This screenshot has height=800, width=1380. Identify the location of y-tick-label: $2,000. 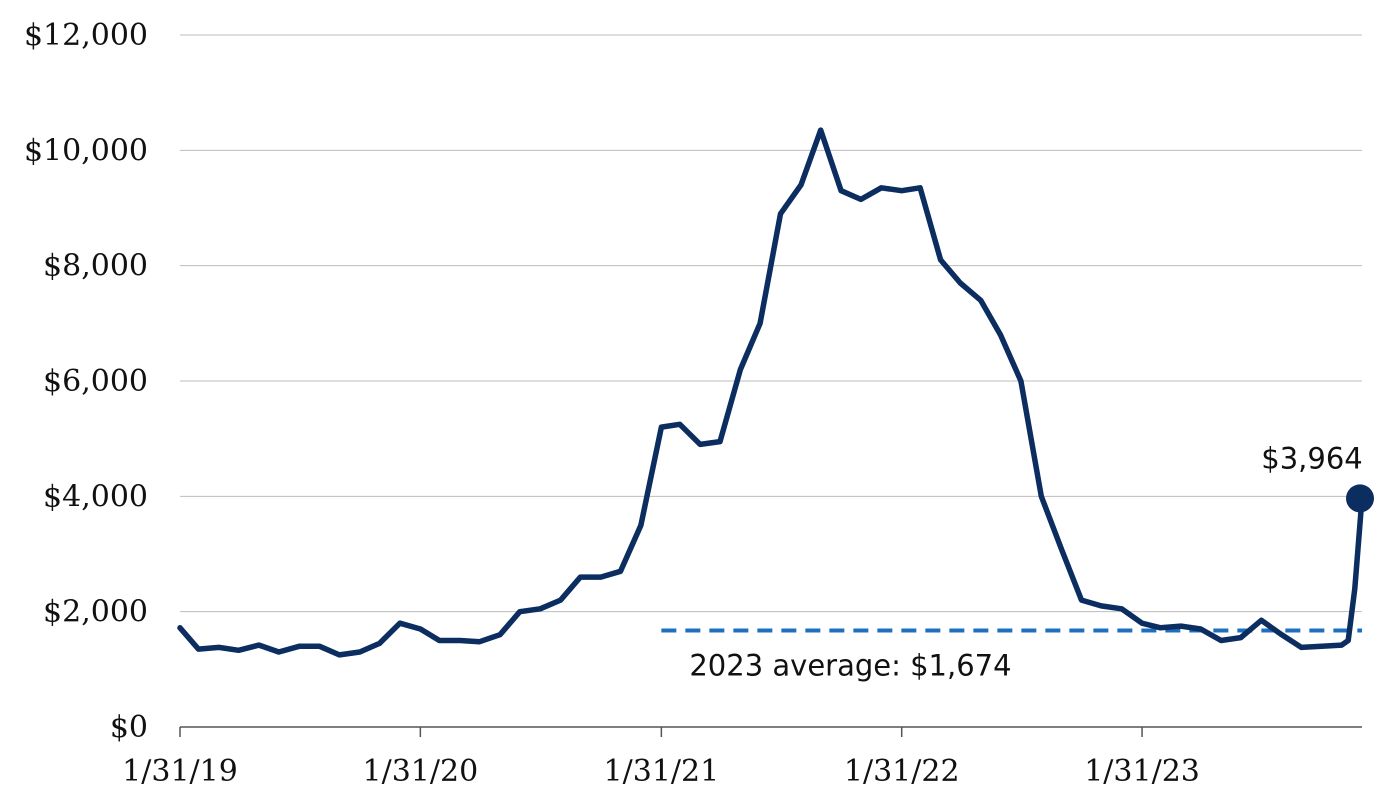
(95, 612).